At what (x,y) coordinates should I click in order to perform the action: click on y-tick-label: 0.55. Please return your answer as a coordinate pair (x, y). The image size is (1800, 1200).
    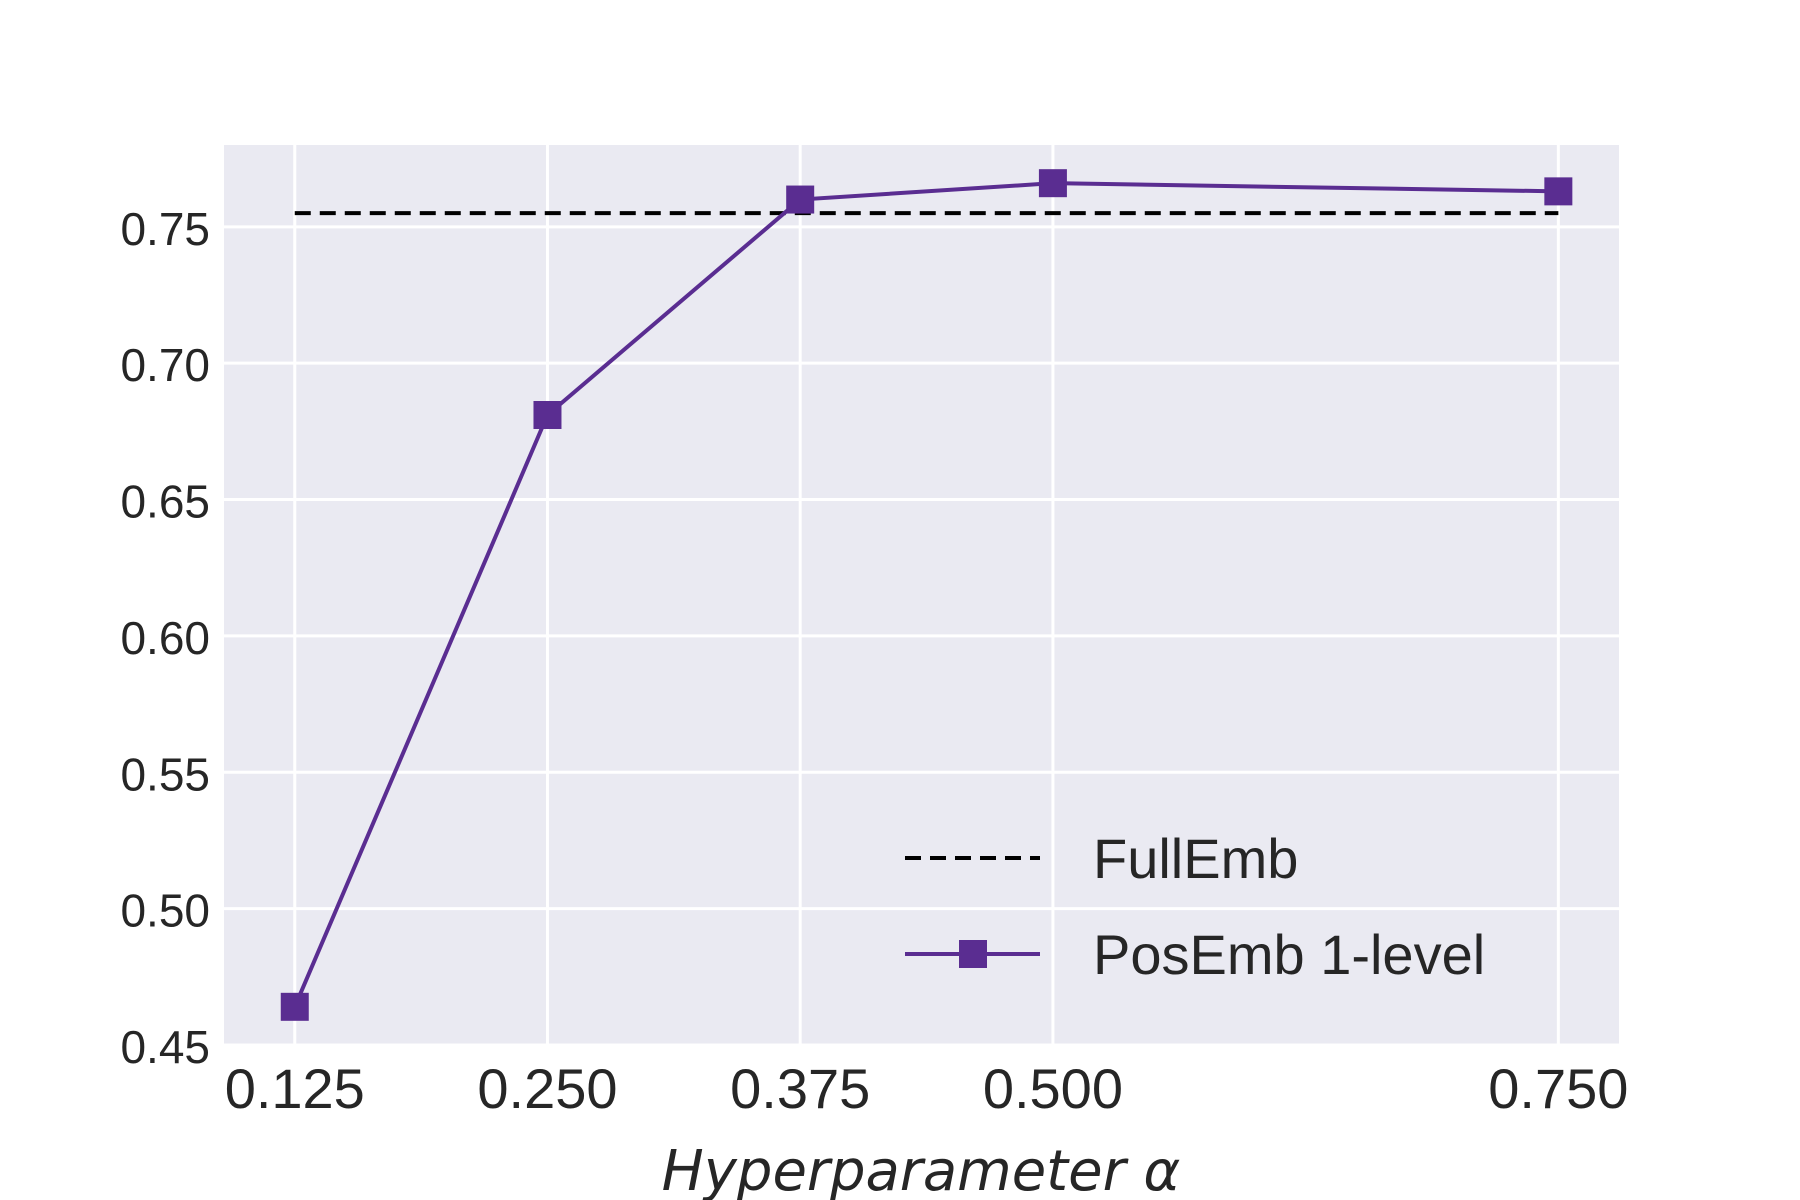
    Looking at the image, I should click on (165, 774).